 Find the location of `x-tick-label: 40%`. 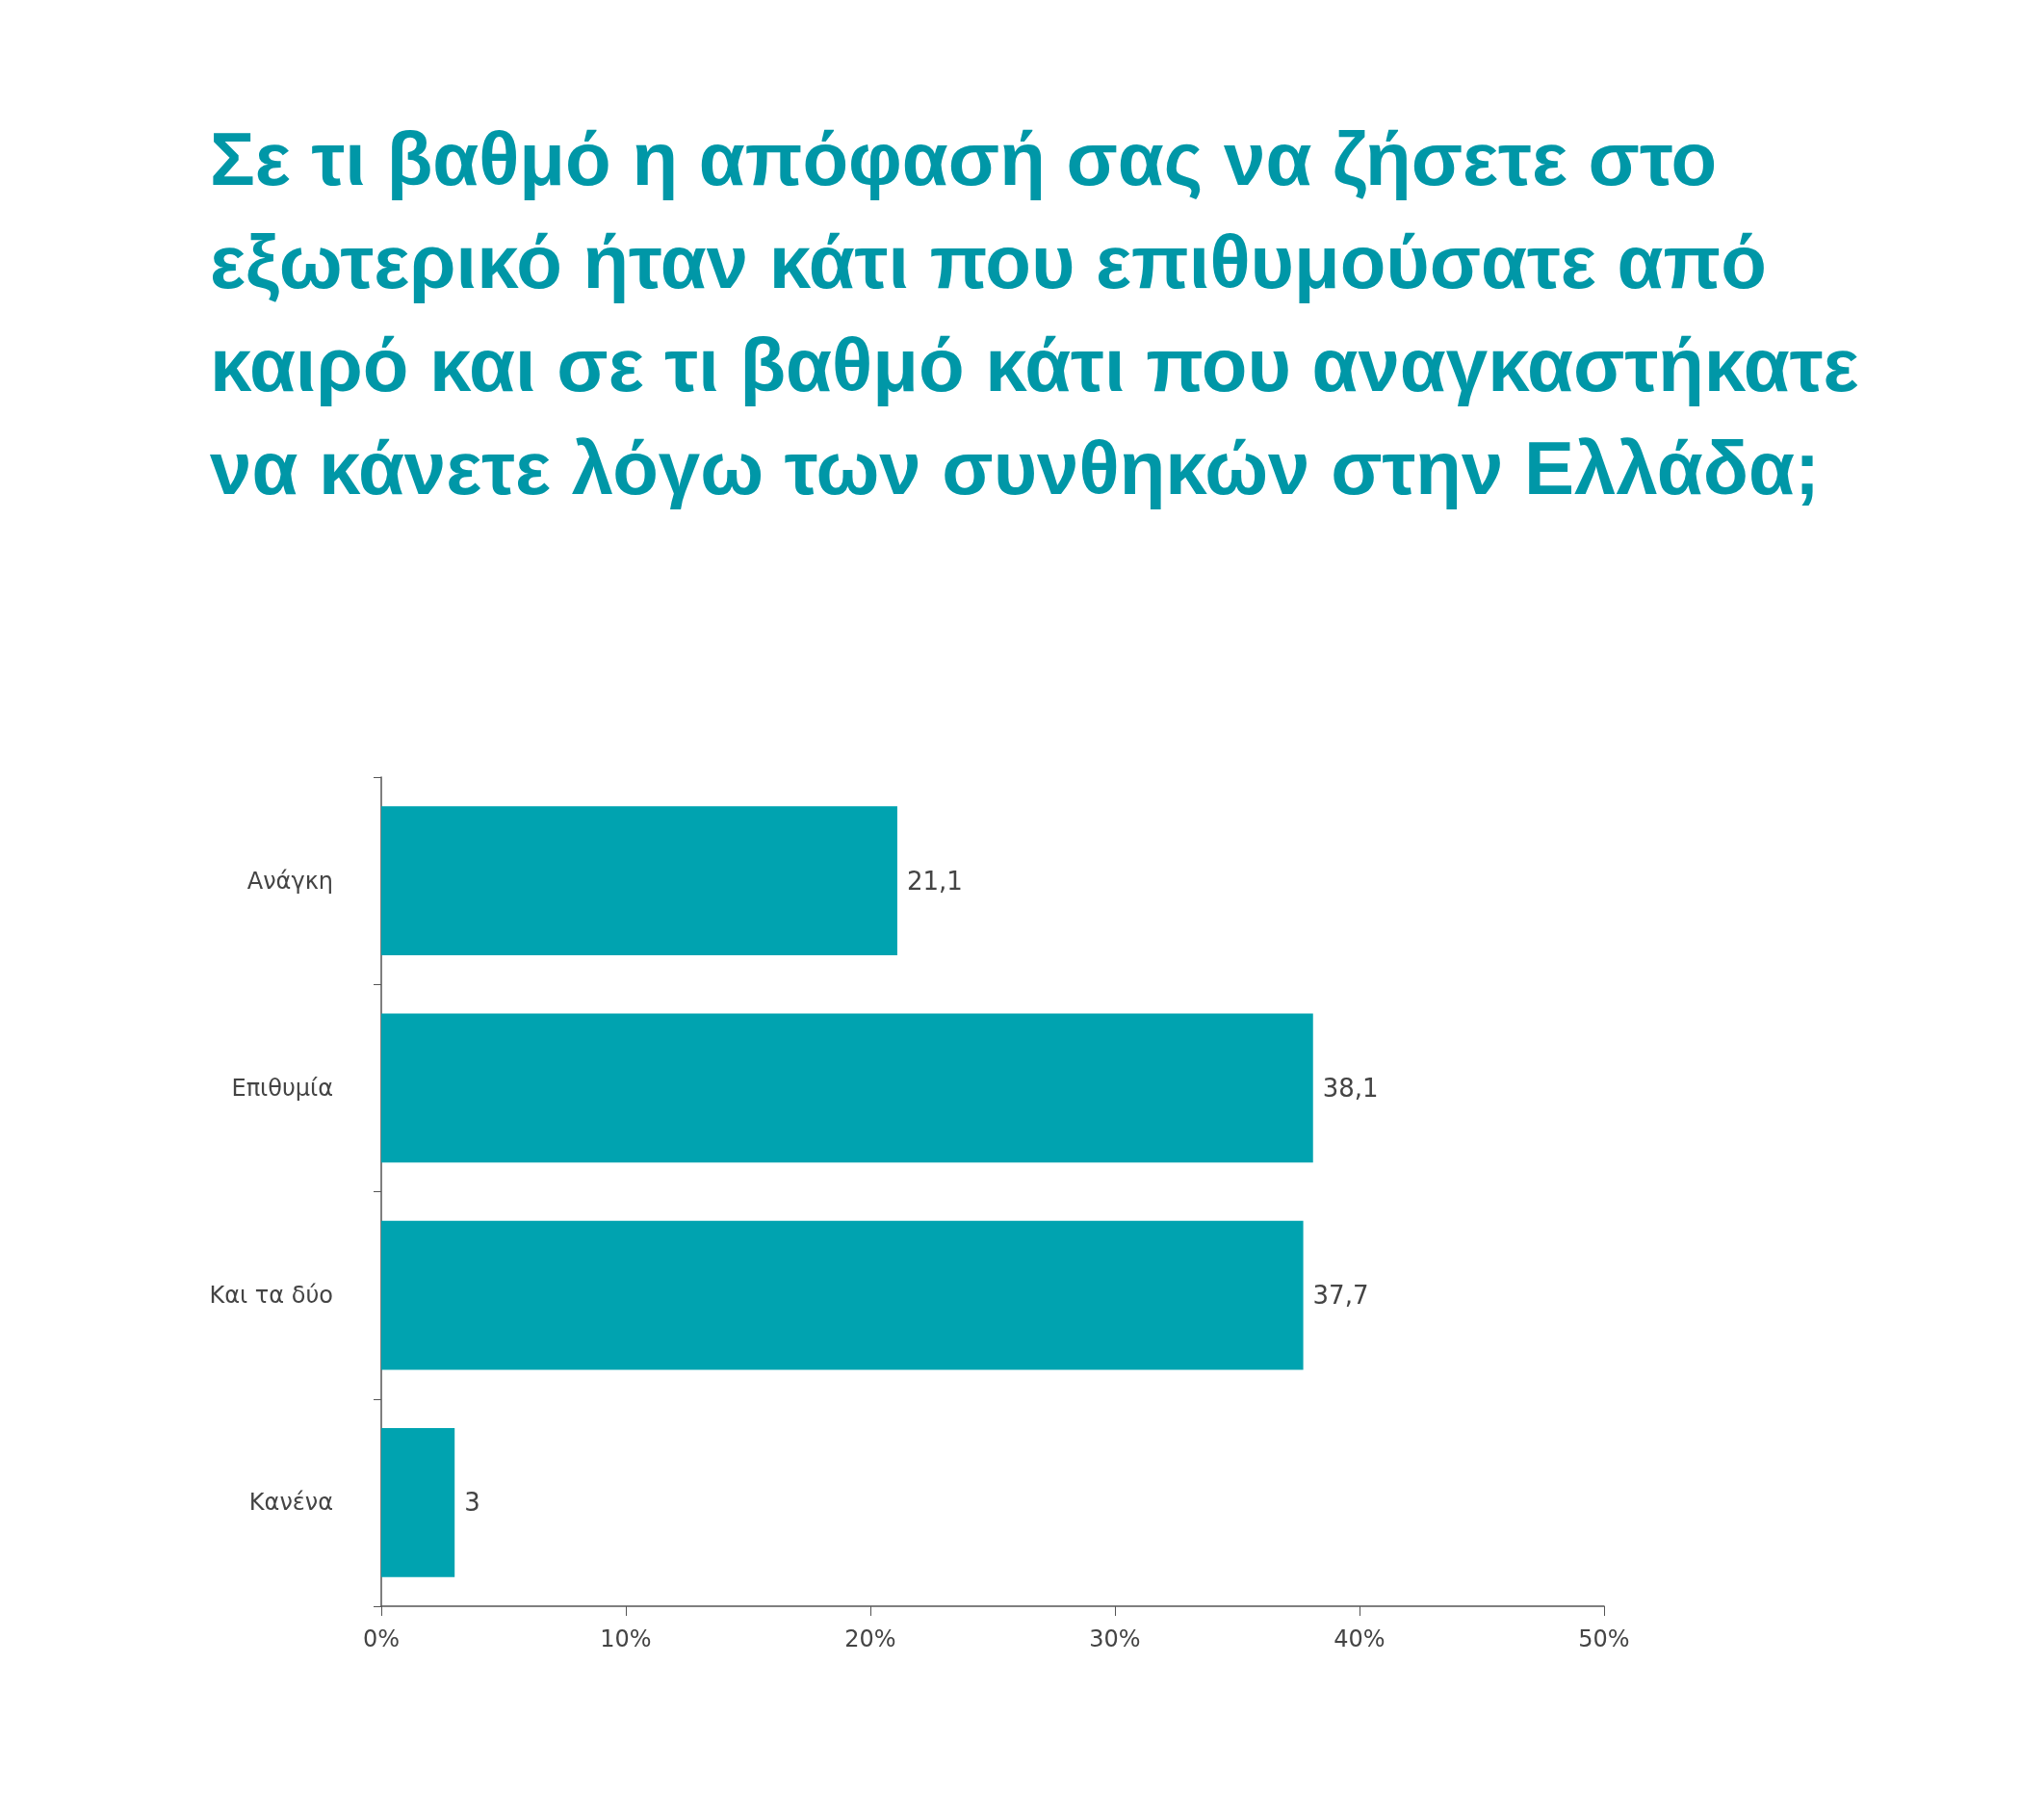

x-tick-label: 40% is located at coordinates (1360, 1638).